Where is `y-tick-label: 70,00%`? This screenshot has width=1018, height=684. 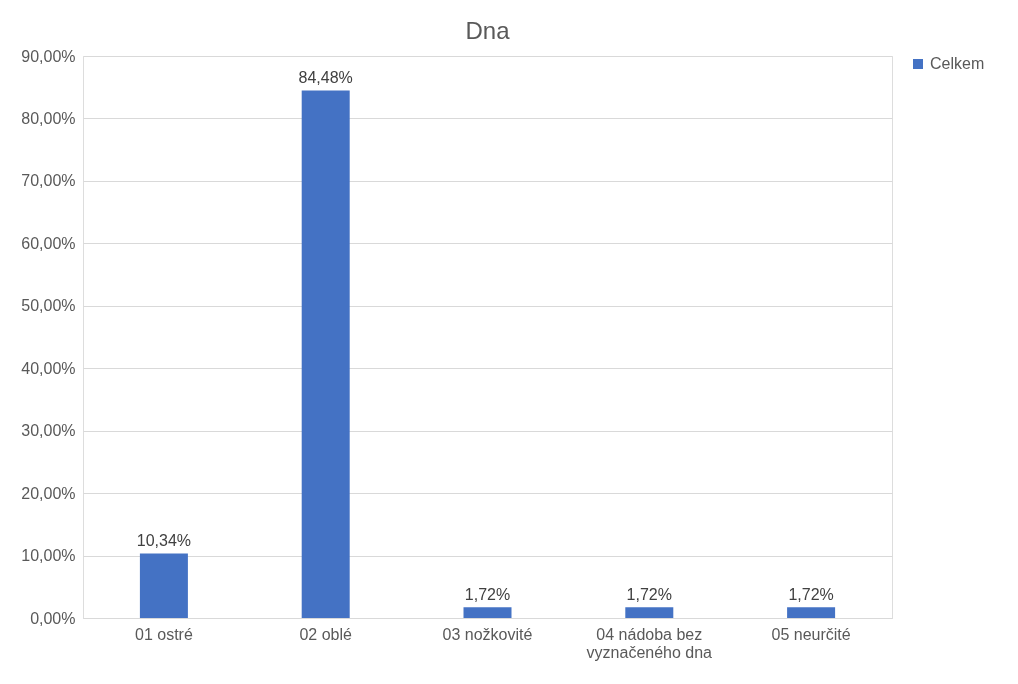 y-tick-label: 70,00% is located at coordinates (48, 181).